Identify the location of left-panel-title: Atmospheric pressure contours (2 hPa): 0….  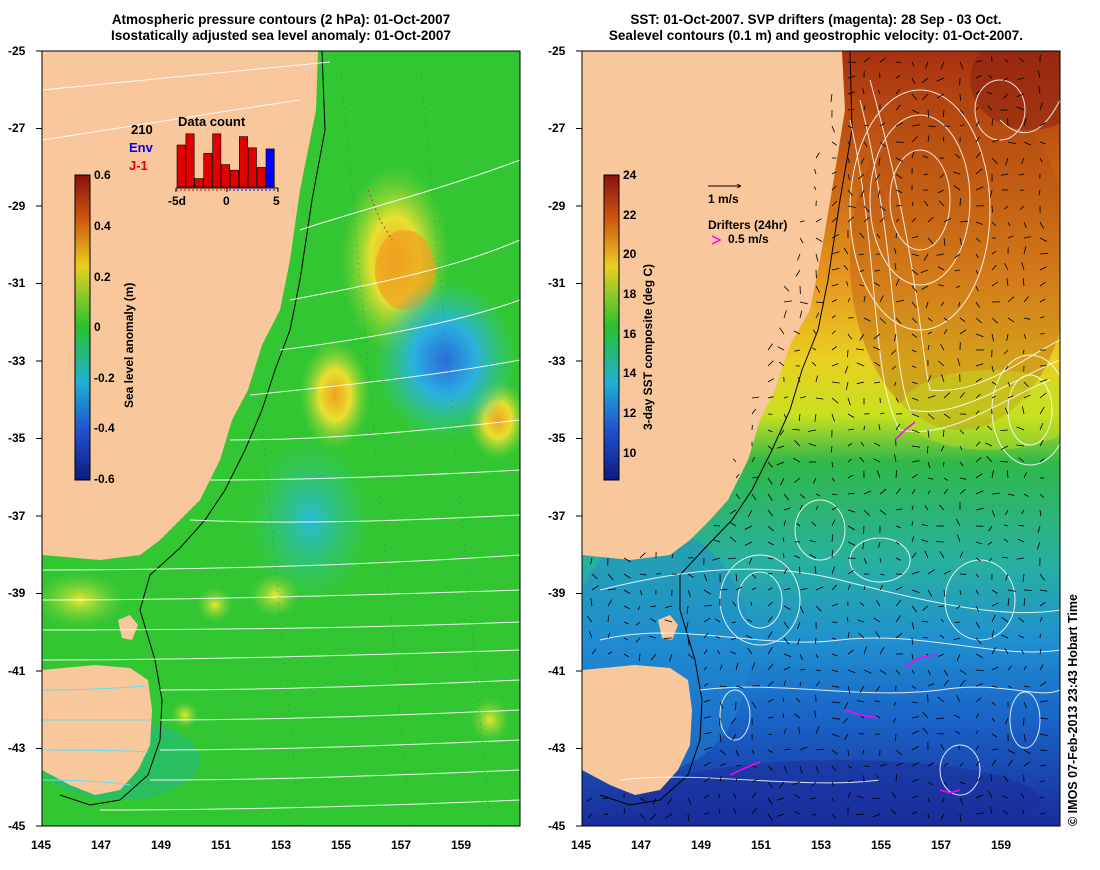
(281, 28).